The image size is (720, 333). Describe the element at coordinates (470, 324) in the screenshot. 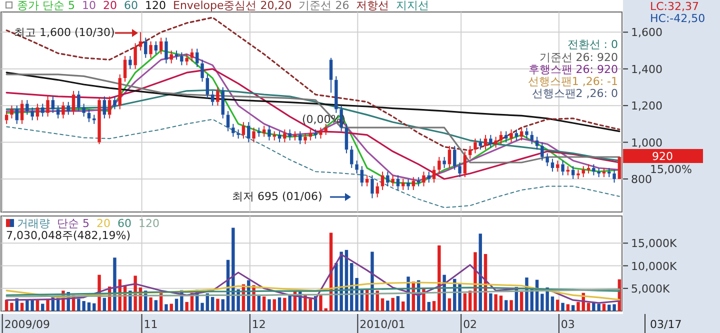

I see `x-tick-label: 02` at that location.